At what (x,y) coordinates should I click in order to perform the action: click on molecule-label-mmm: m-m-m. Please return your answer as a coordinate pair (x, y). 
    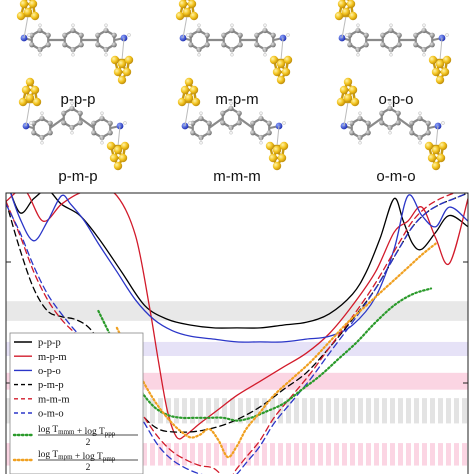
    Looking at the image, I should click on (236, 176).